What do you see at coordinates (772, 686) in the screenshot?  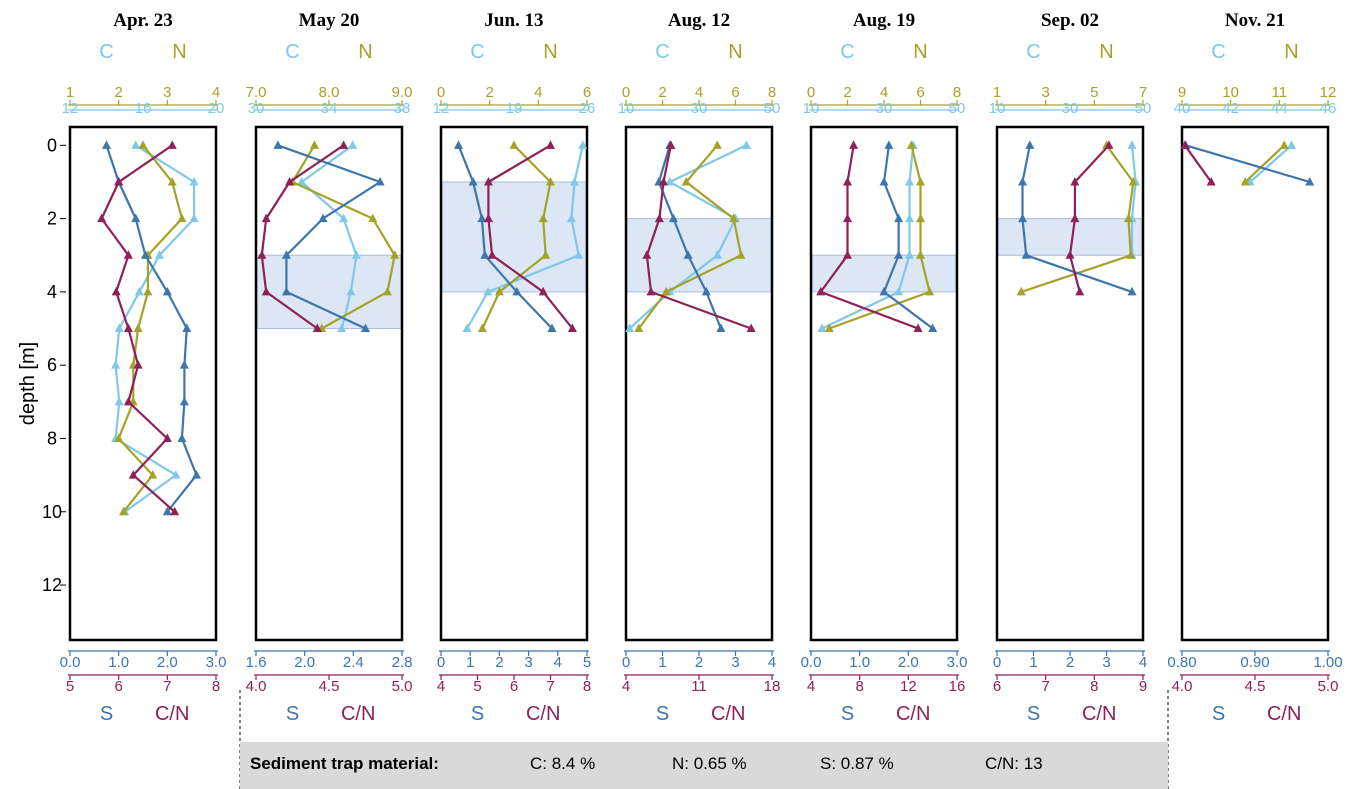 I see `axis-tick-label: 18` at bounding box center [772, 686].